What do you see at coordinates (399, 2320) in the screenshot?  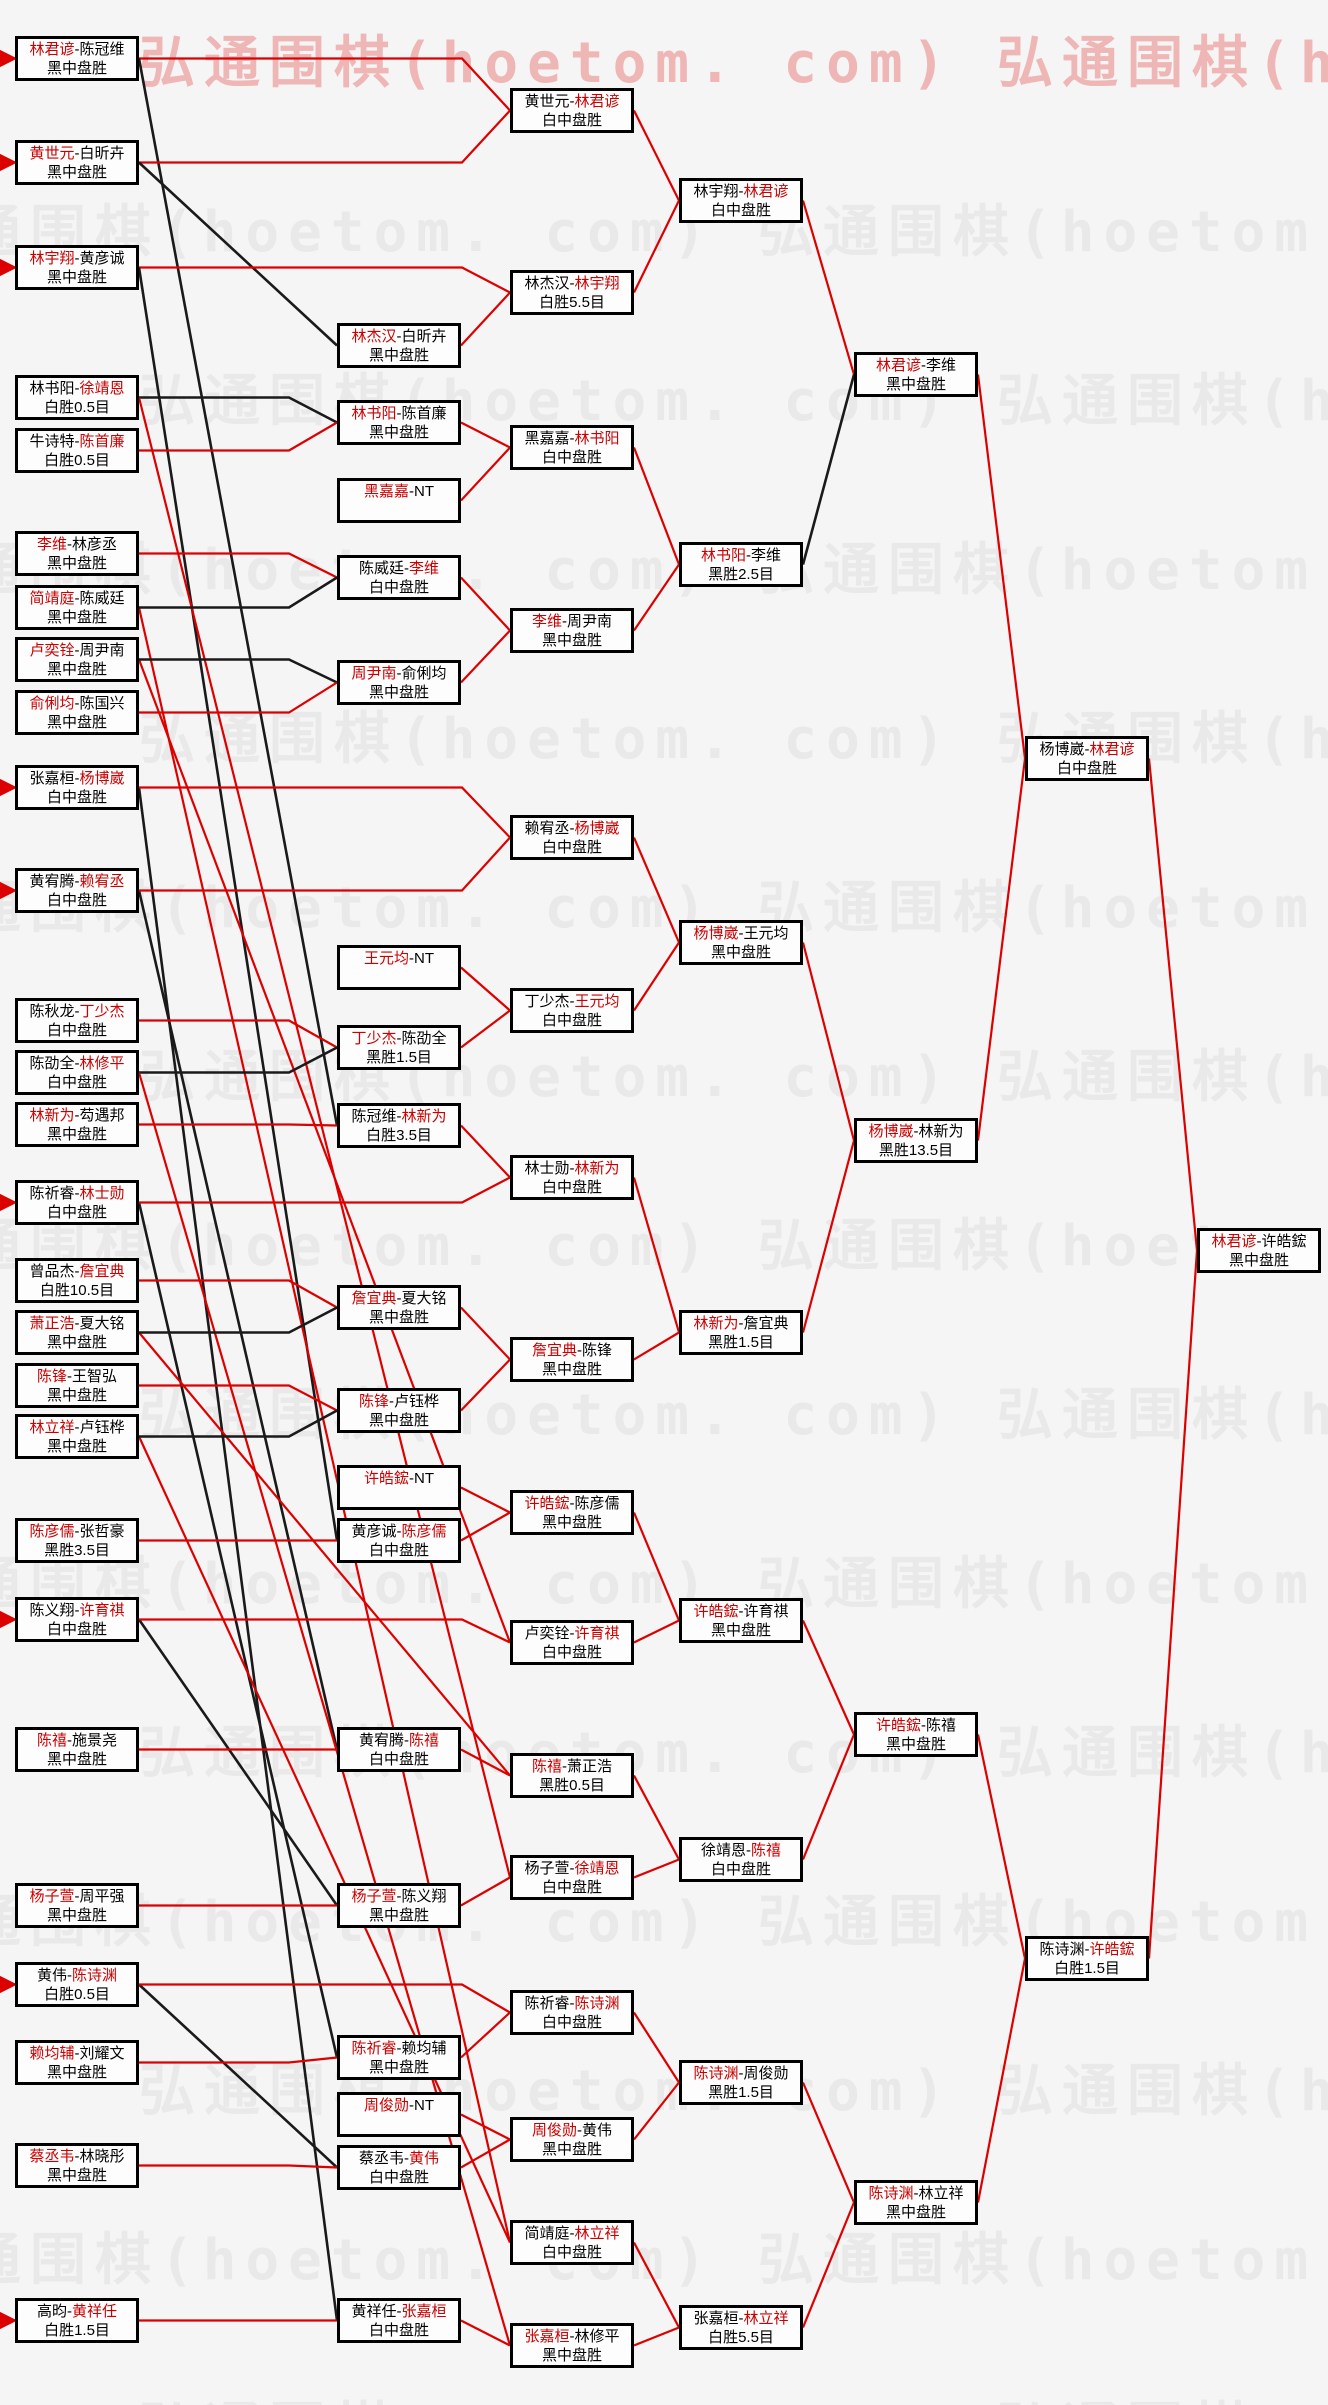 I see `match-box: 黄祥任-张嘉桓 白中盘胜` at bounding box center [399, 2320].